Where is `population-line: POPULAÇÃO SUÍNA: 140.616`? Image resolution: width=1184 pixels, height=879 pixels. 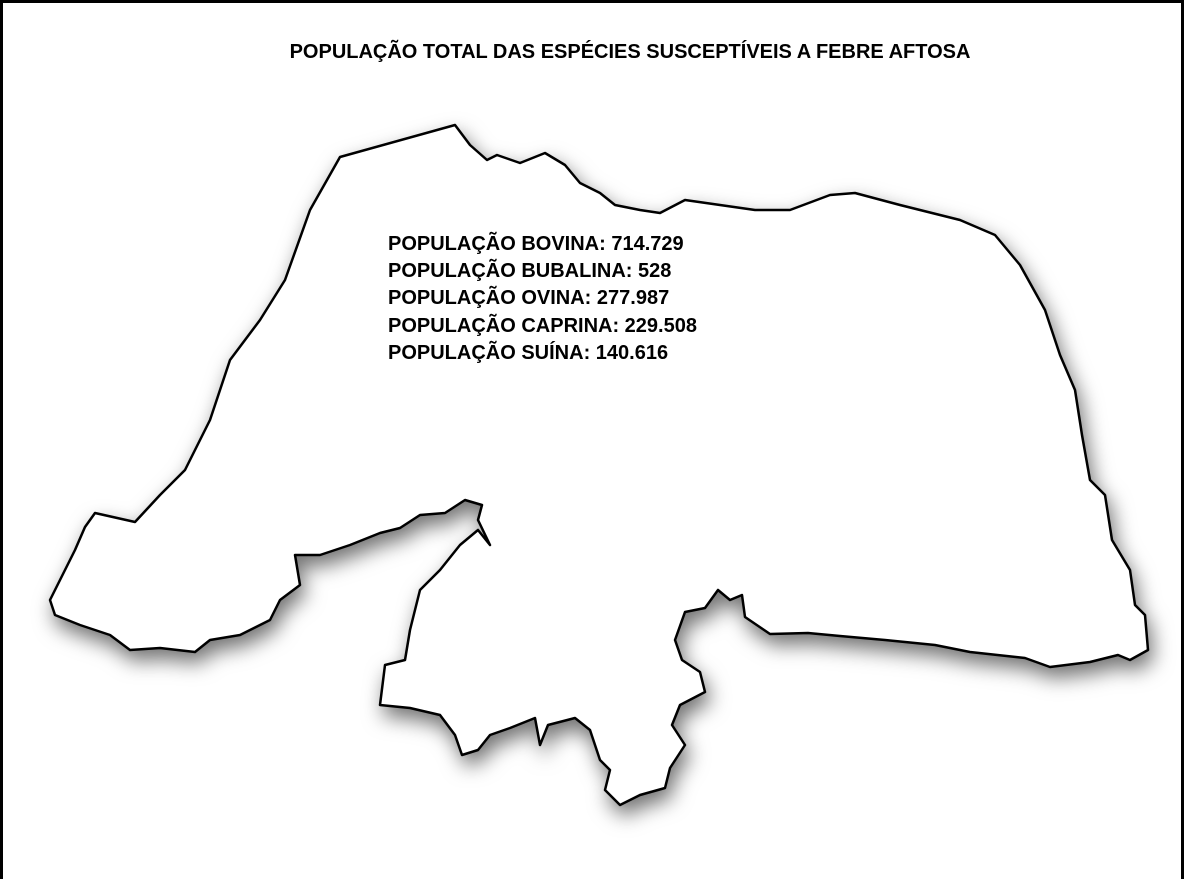 population-line: POPULAÇÃO SUÍNA: 140.616 is located at coordinates (528, 352).